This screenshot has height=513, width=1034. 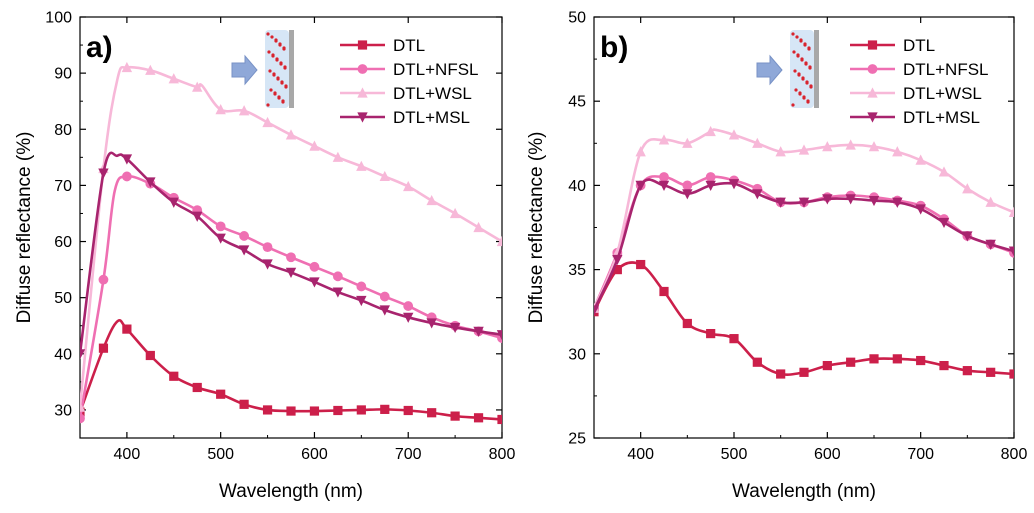 What do you see at coordinates (63, 242) in the screenshot?
I see `y-tick-label: 60` at bounding box center [63, 242].